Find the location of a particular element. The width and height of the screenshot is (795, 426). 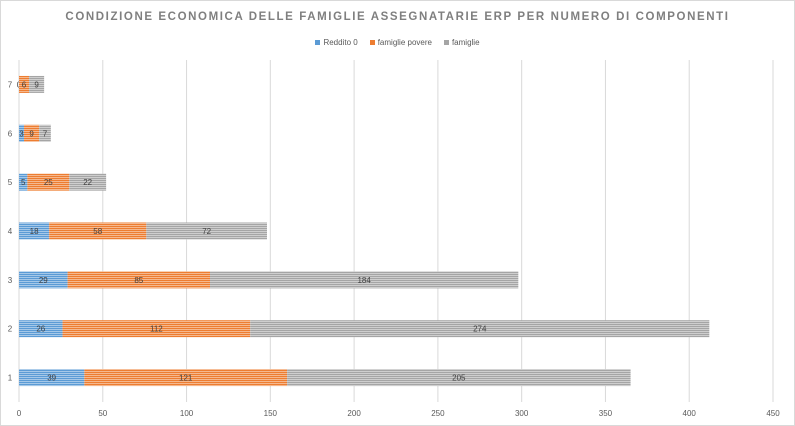

data-label: 6 is located at coordinates (24, 84).